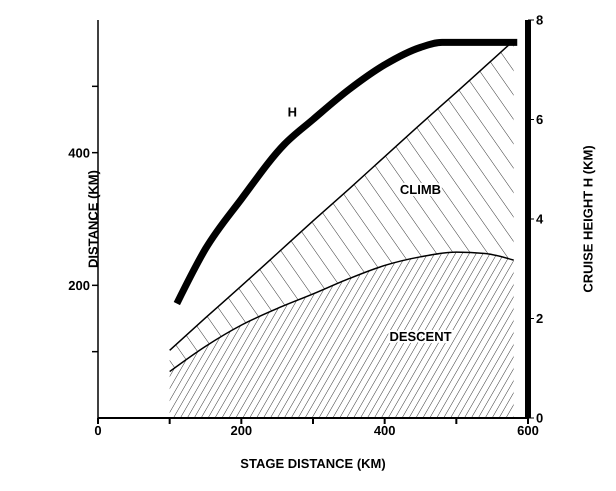 The image size is (616, 491). I want to click on y-axis-title: DISTANCE (KM), so click(93, 219).